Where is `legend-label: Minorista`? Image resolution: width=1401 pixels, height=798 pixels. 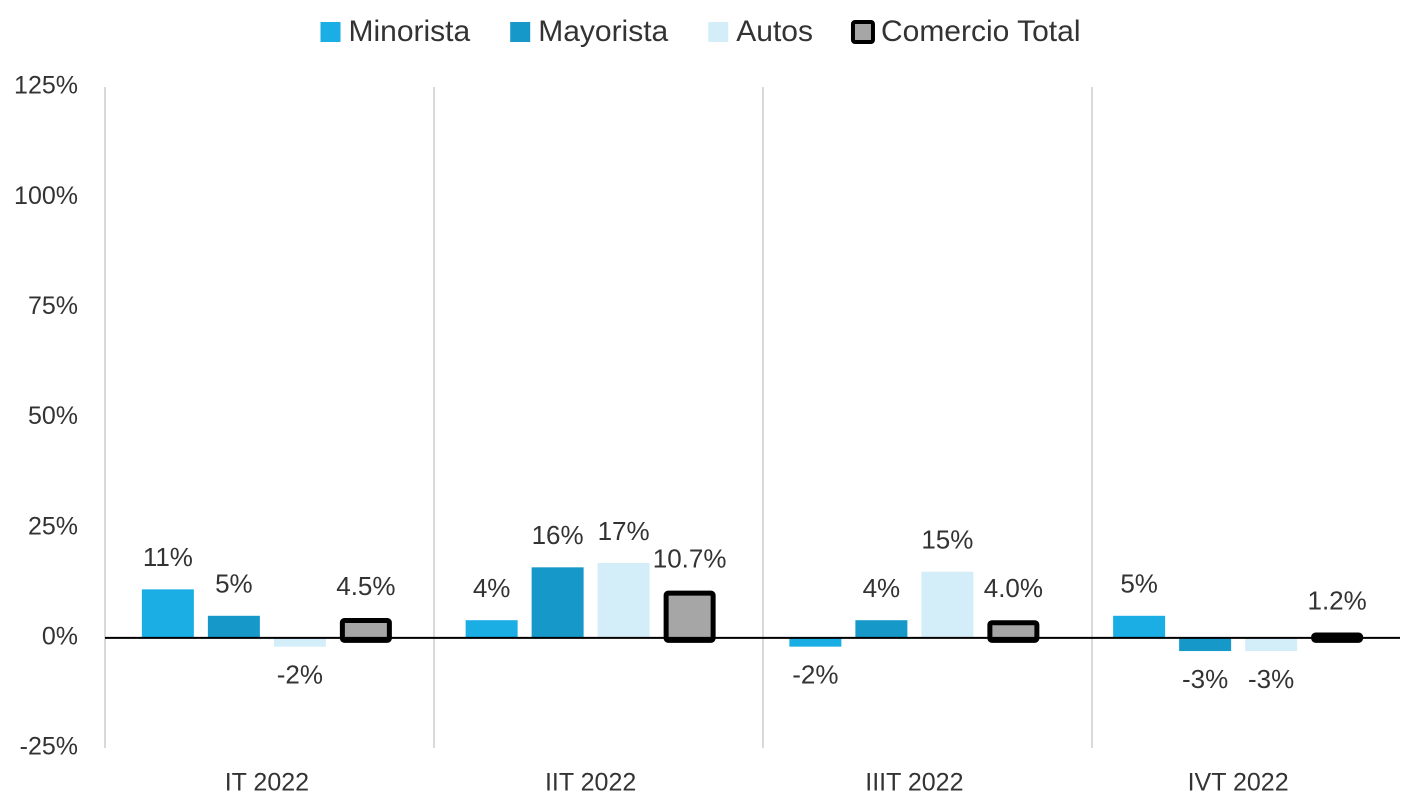
legend-label: Minorista is located at coordinates (410, 31).